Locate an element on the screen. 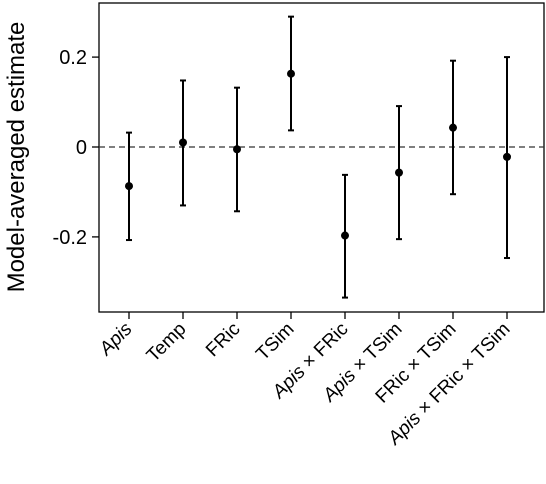 This screenshot has width=546, height=484. x-category-label-part: FRic is located at coordinates (223, 340).